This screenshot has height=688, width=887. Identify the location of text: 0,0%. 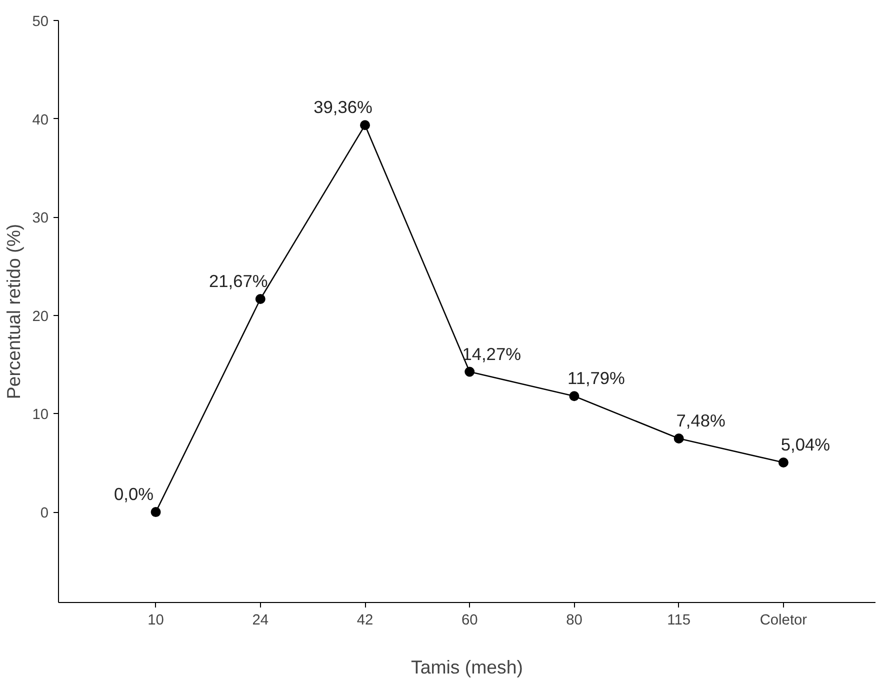
(134, 494).